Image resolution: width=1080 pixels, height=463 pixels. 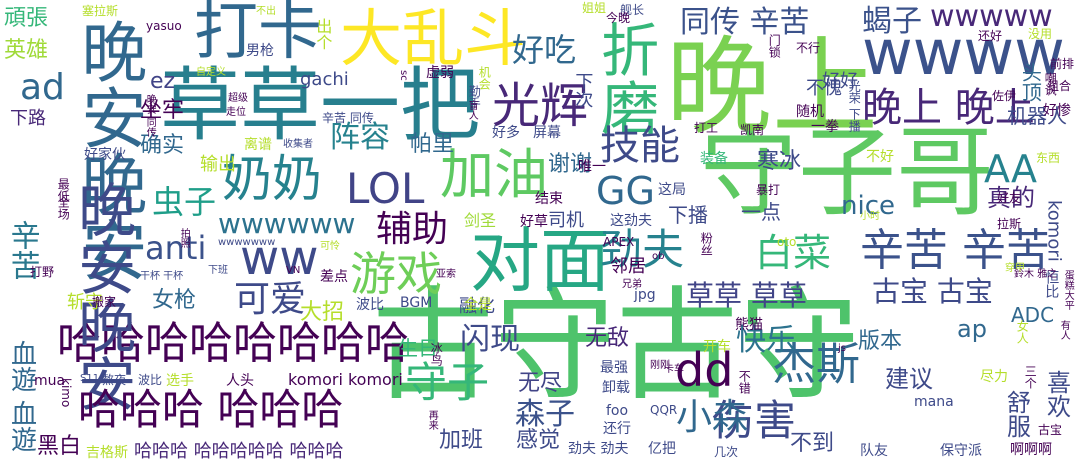 I want to click on word-vertical: kimo, so click(x=66, y=393).